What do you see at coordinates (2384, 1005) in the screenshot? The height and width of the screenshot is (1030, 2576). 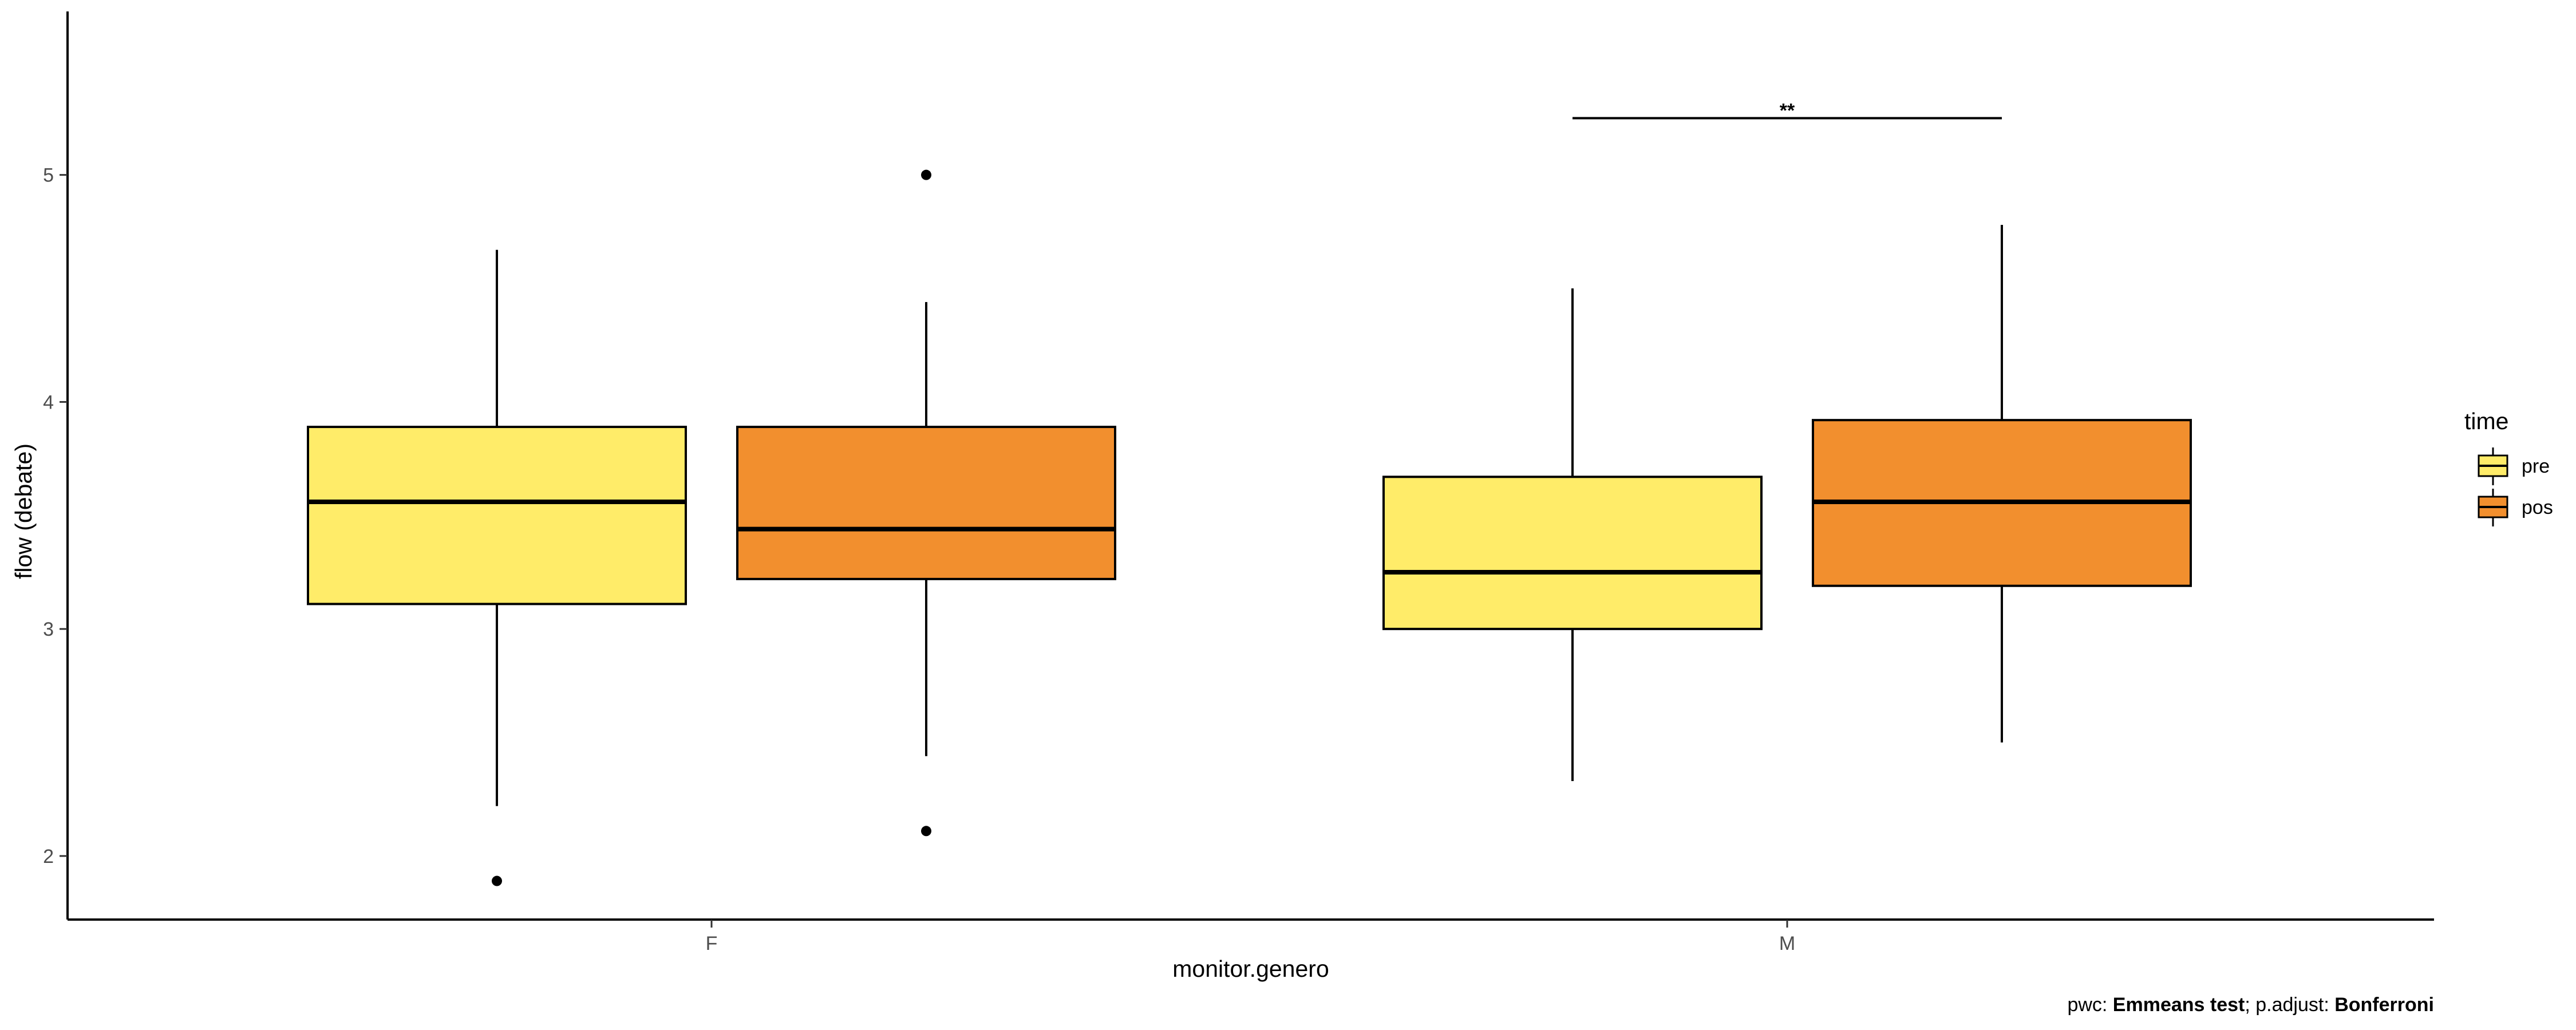 I see `caption-adjust: Bonferroni` at bounding box center [2384, 1005].